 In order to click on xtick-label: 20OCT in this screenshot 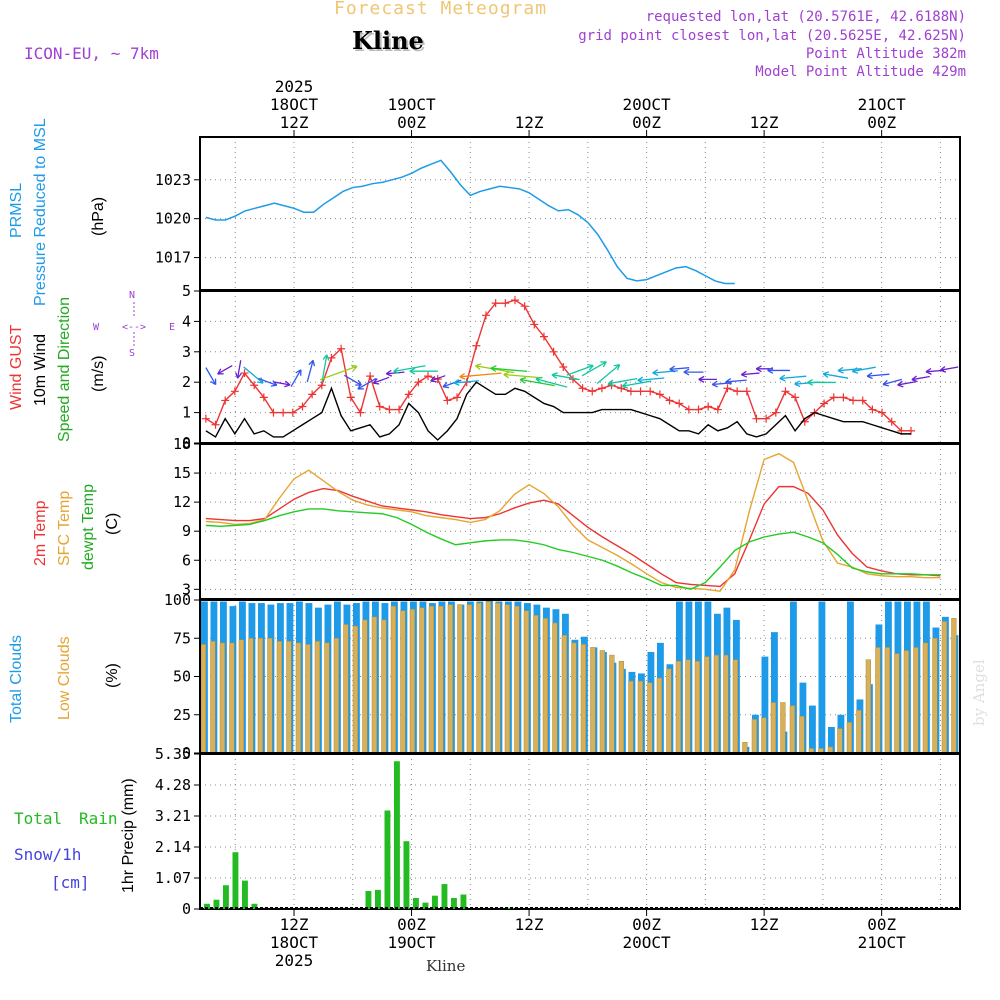, I will do `click(647, 104)`.